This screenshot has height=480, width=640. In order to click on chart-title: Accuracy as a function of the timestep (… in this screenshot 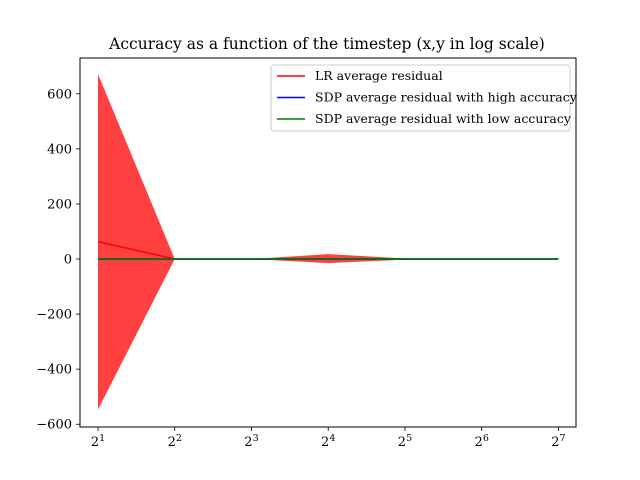, I will do `click(326, 44)`.